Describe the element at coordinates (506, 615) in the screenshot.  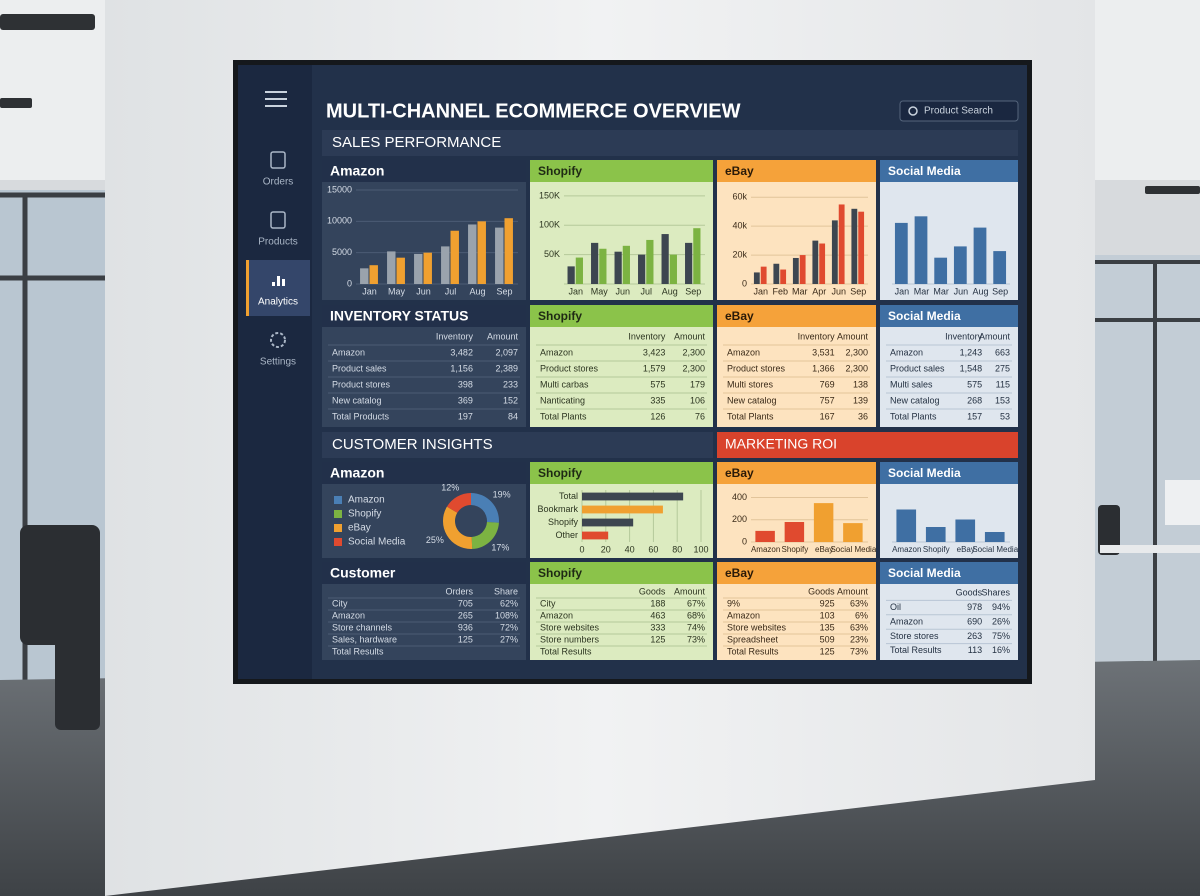
I see `table-cell: 108%` at that location.